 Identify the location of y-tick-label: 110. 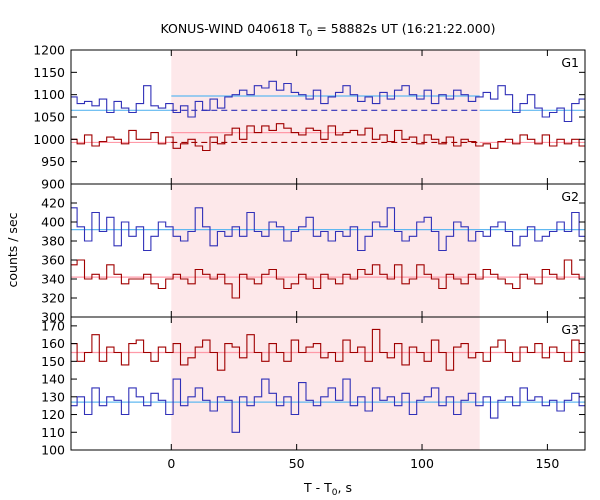
(53, 432).